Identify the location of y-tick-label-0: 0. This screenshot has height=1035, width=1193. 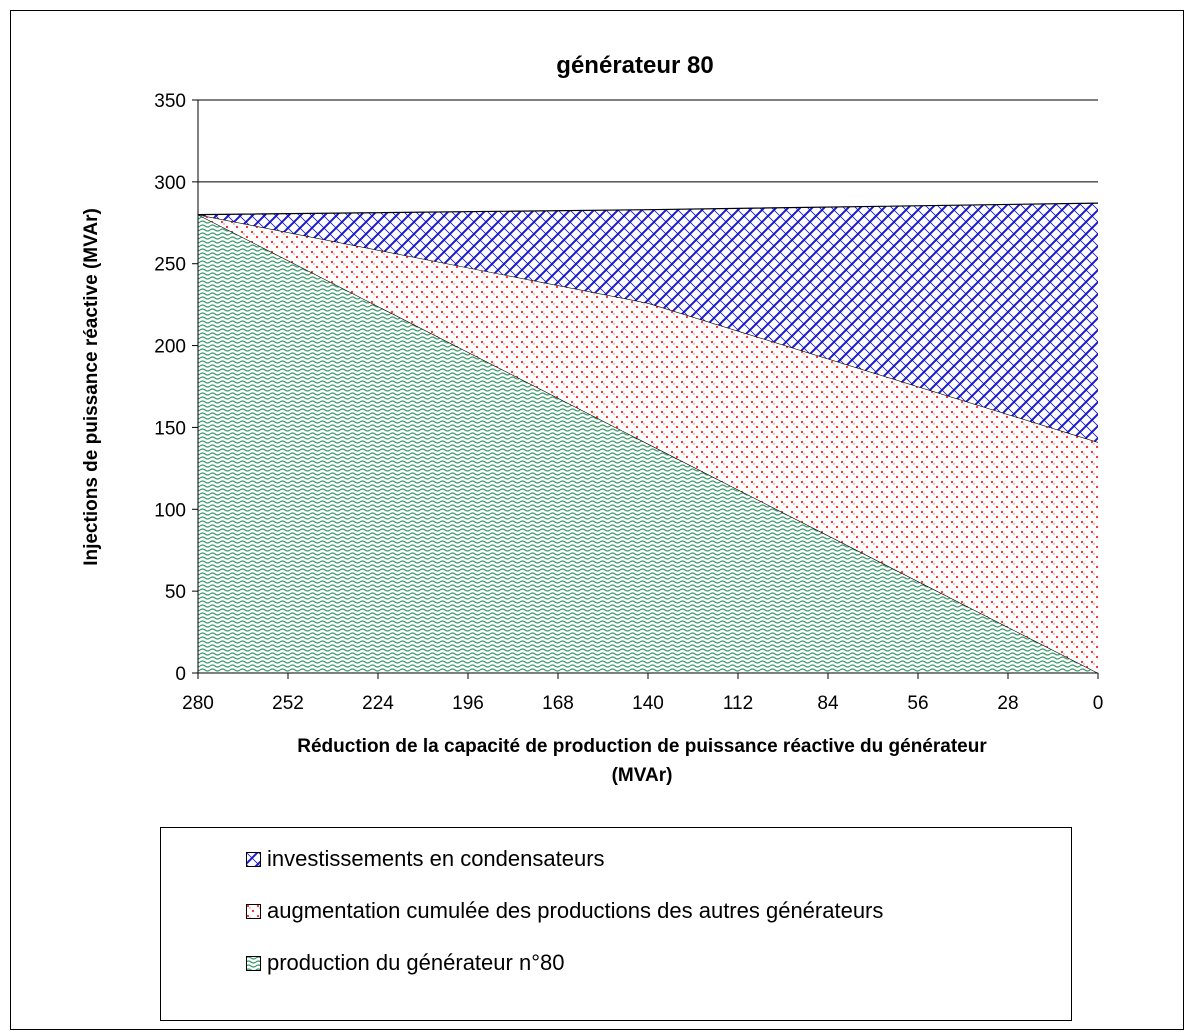
(180, 674).